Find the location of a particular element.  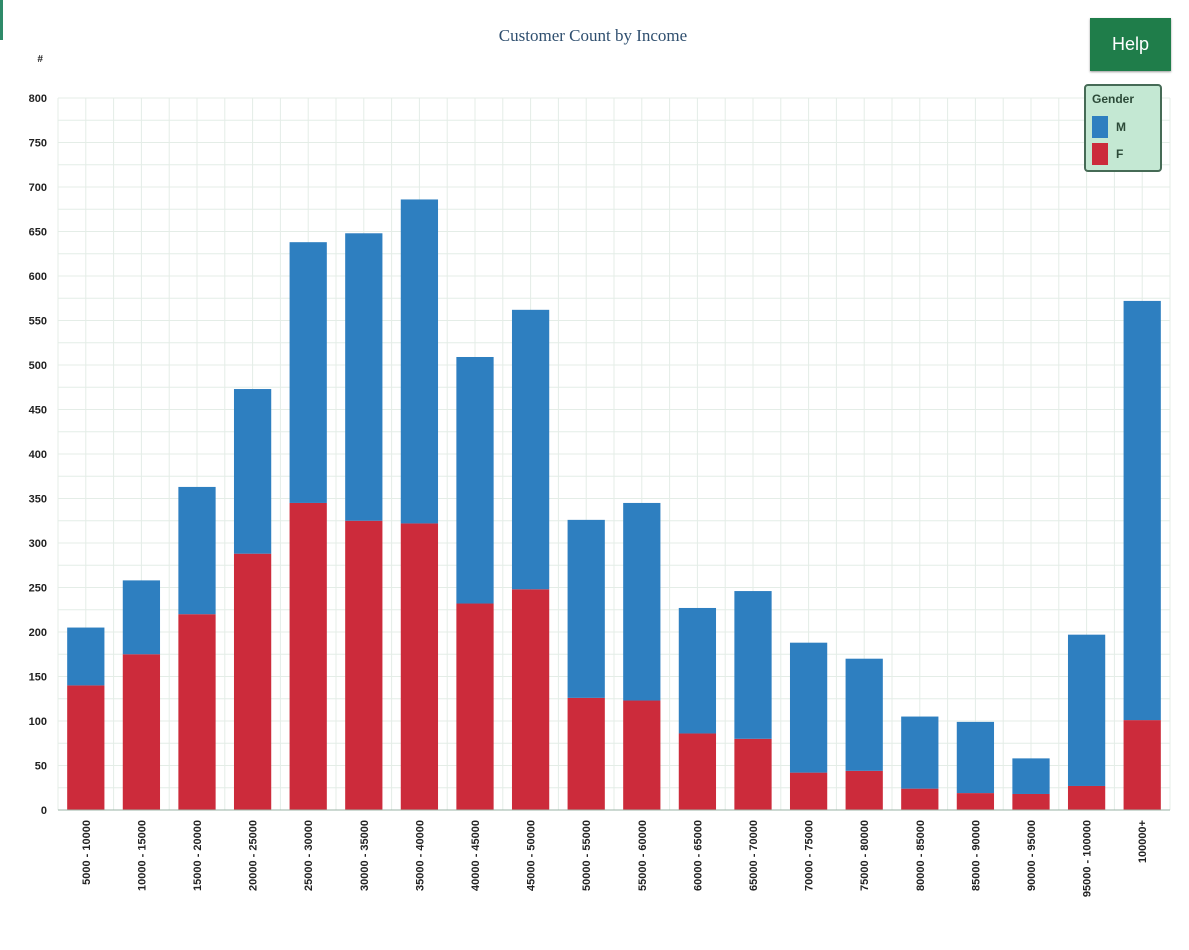

x-tick-label: 75000 - 80000 is located at coordinates (865, 855).